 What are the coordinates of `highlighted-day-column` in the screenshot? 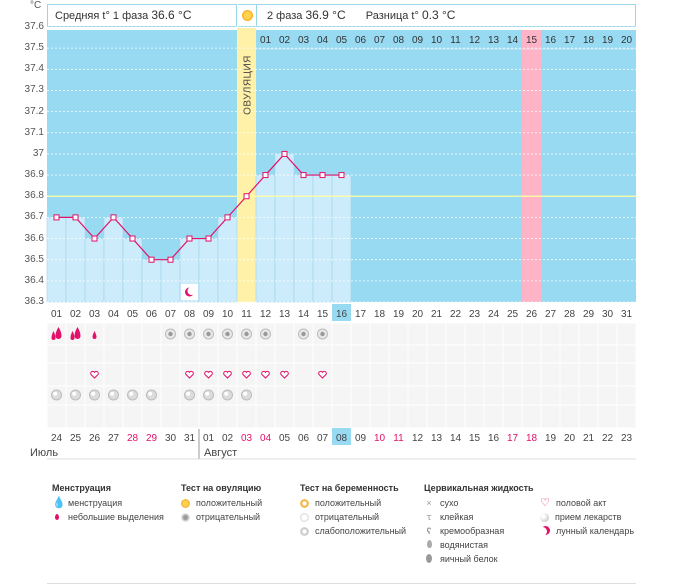 It's located at (531, 166).